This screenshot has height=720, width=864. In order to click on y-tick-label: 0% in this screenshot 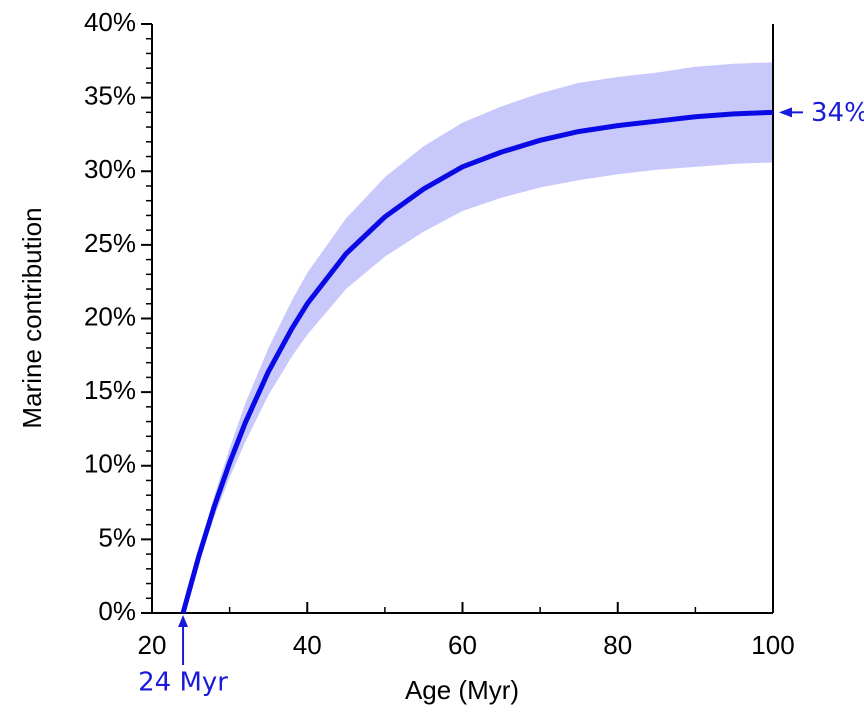, I will do `click(117, 611)`.